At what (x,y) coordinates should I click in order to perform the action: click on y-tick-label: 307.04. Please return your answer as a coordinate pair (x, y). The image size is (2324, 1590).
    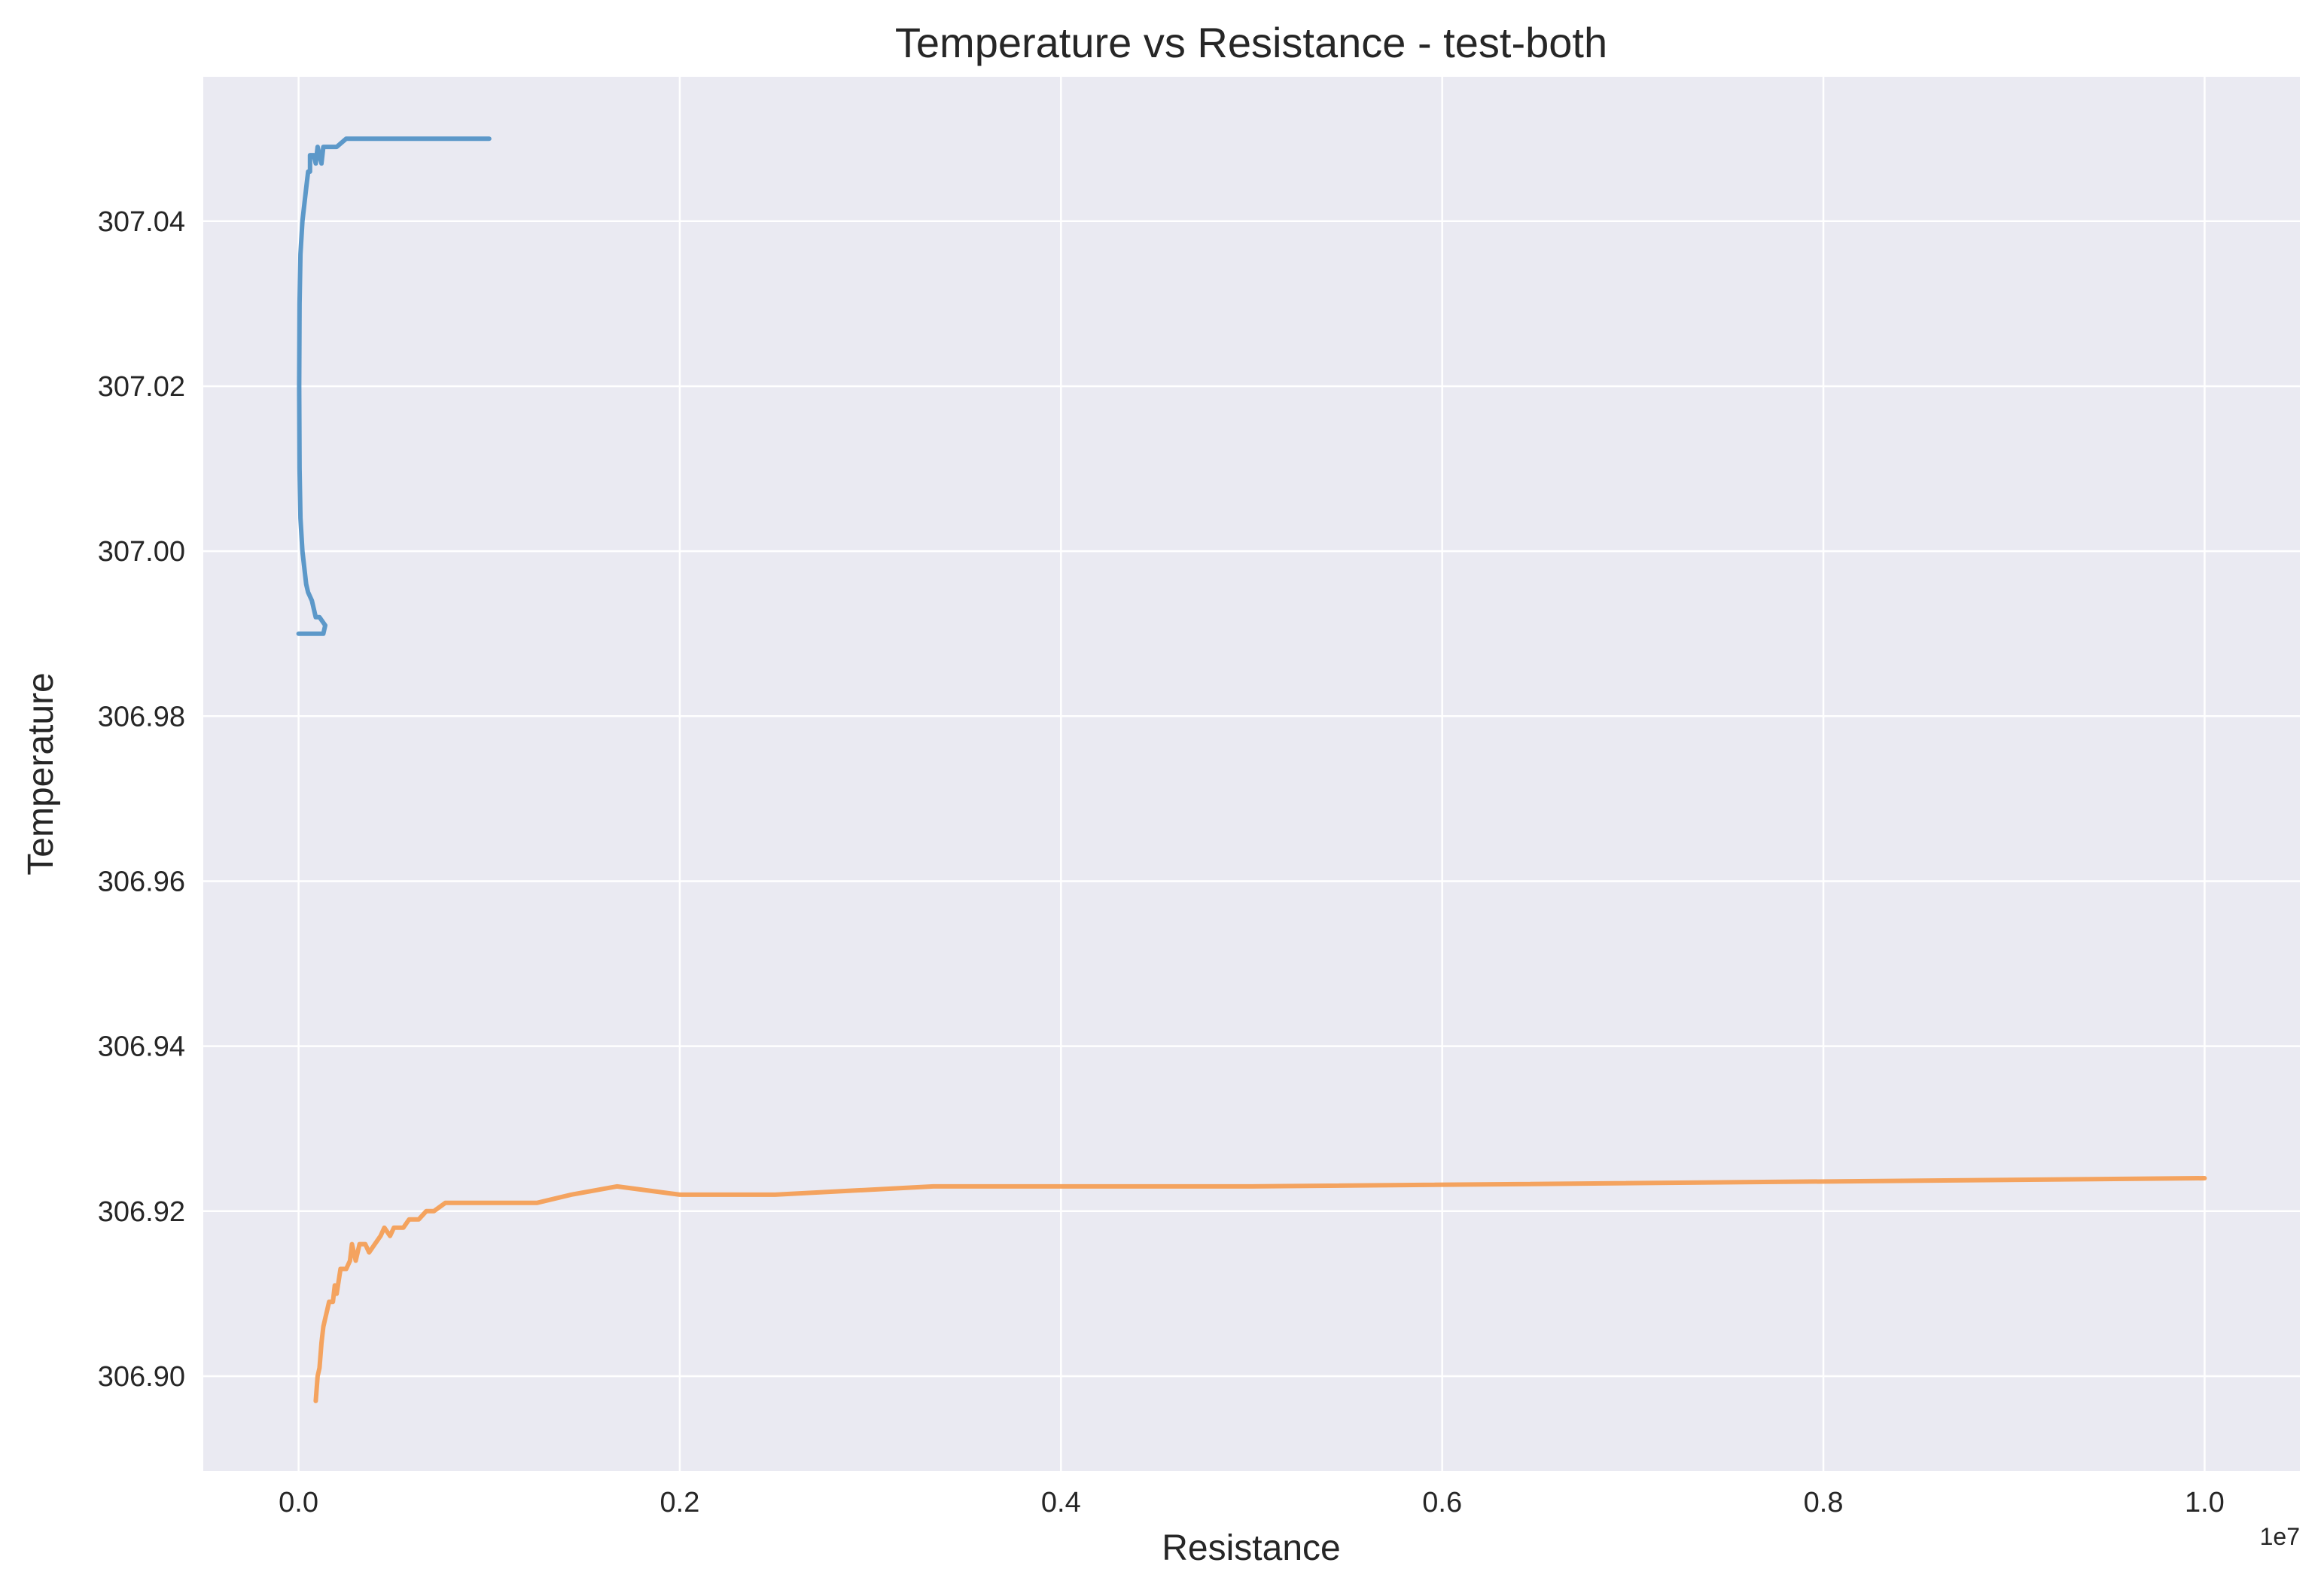
    Looking at the image, I should click on (141, 222).